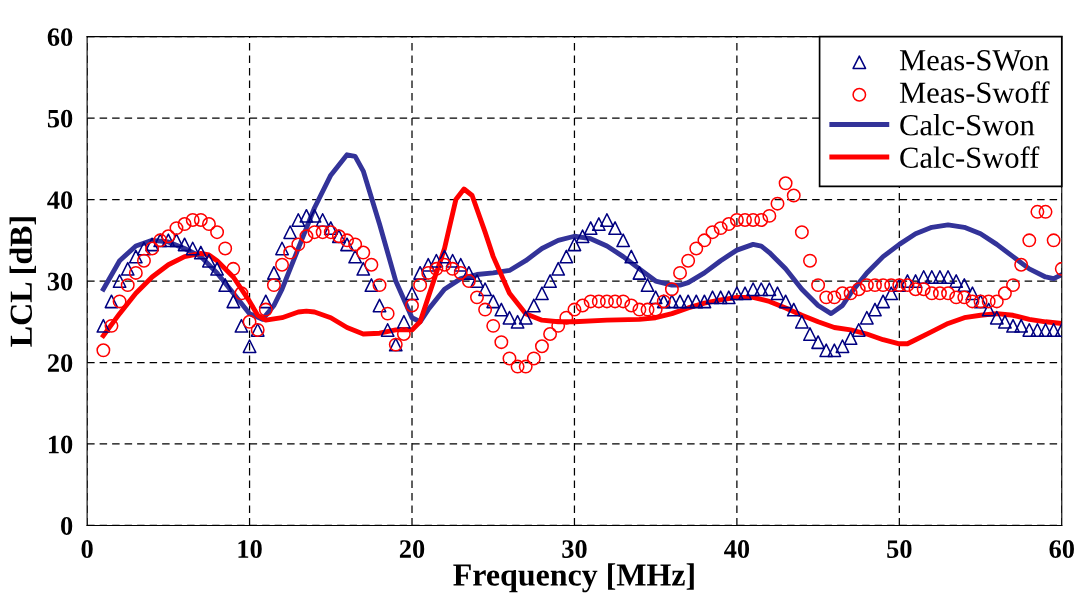 The width and height of the screenshot is (1089, 611). Describe the element at coordinates (899, 549) in the screenshot. I see `x-tick-label: 50` at that location.